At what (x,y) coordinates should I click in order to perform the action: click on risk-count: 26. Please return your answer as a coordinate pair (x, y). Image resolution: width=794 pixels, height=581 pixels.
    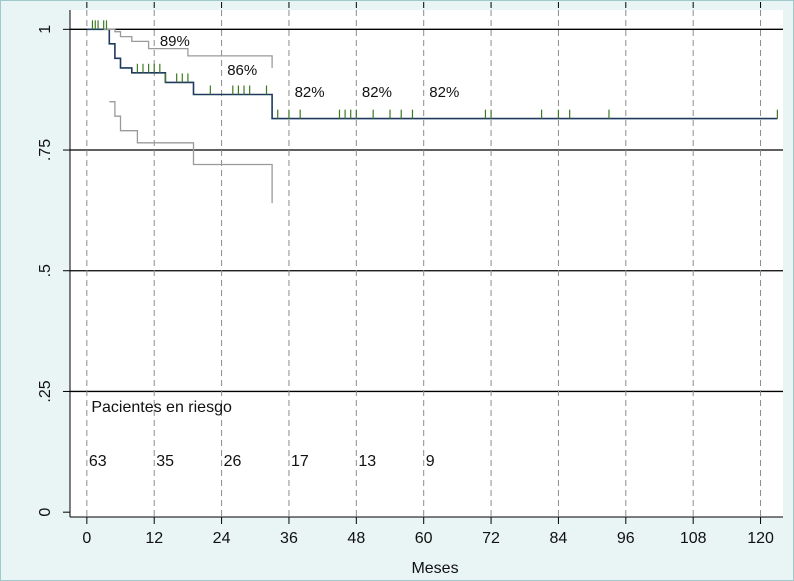
    Looking at the image, I should click on (233, 461).